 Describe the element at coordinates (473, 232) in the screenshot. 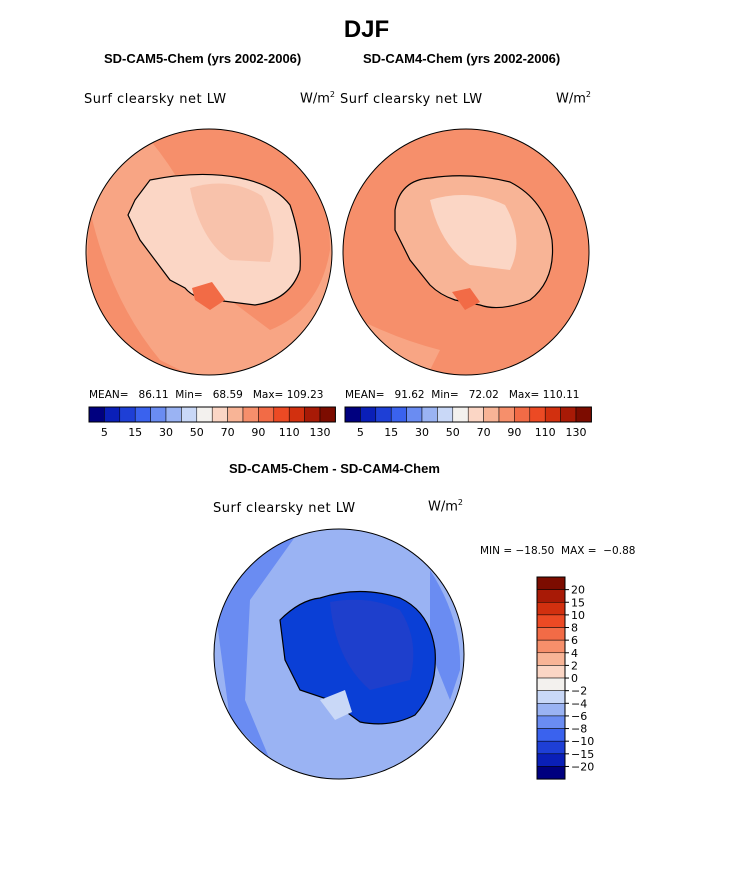

I see `map2-interior` at that location.